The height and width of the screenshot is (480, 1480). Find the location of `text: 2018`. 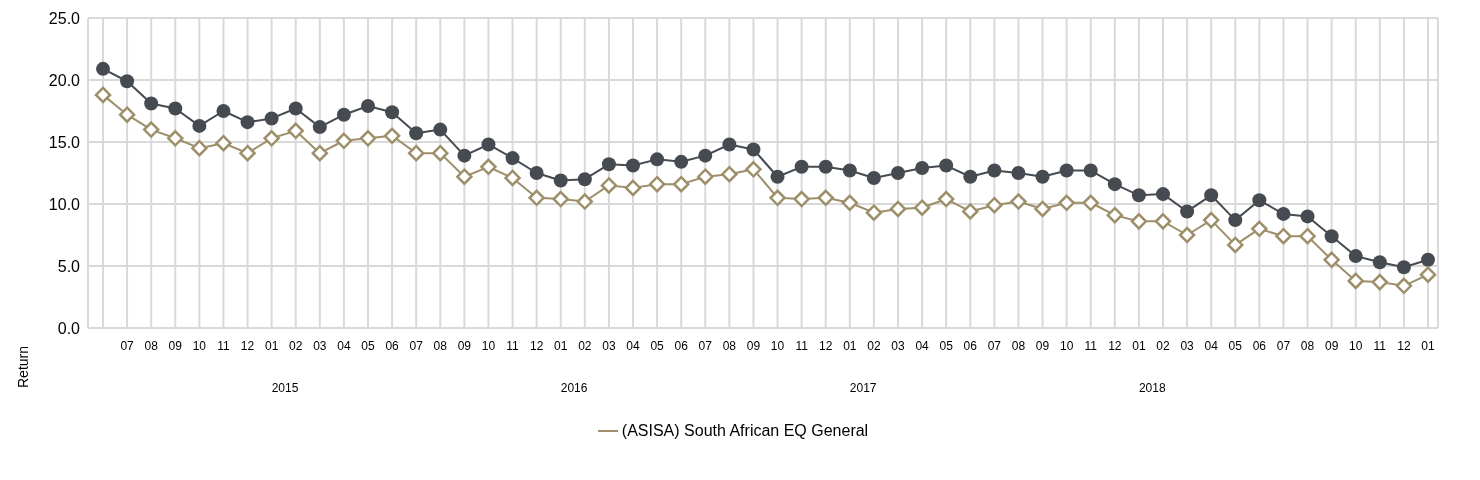

text: 2018 is located at coordinates (1152, 388).